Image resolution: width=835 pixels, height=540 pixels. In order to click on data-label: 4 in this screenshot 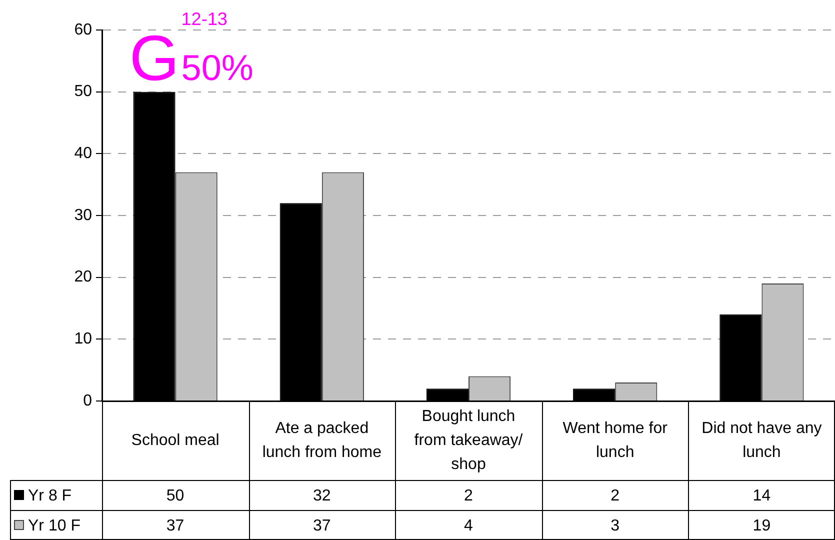, I will do `click(469, 525)`.